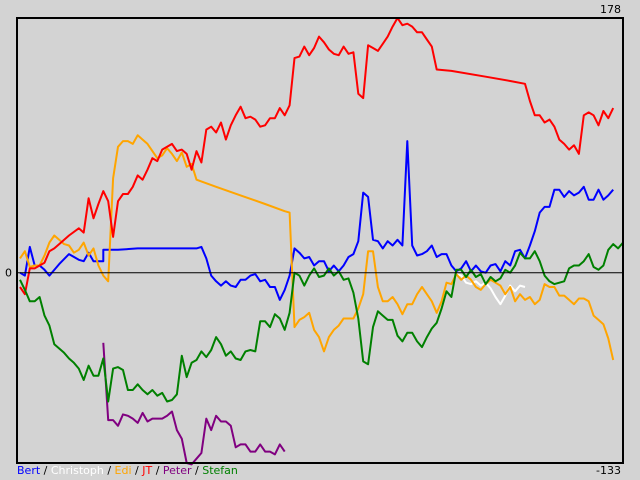 This screenshot has height=480, width=640. Describe the element at coordinates (491, 289) in the screenshot. I see `series-line-christoph` at that location.